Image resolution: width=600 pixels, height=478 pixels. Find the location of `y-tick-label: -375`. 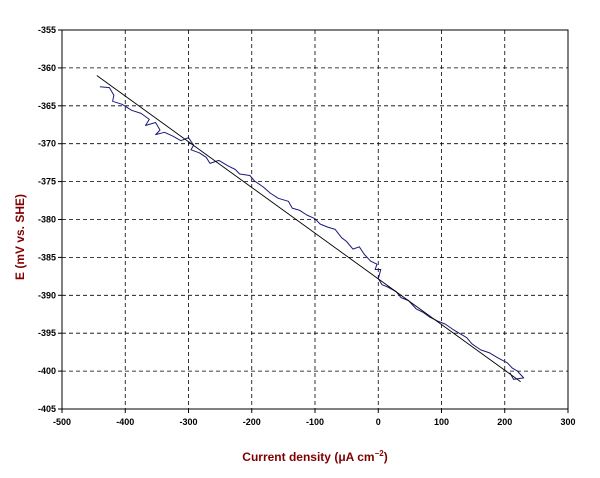

y-tick-label: -375 is located at coordinates (47, 182).